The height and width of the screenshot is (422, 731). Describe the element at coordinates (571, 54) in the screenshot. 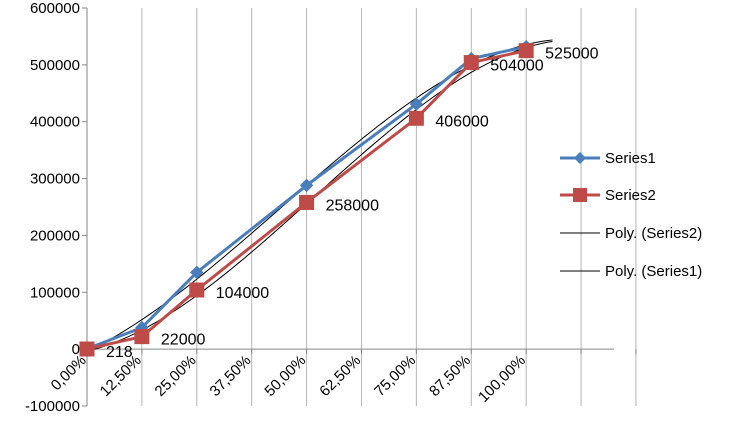

I see `data-label: 525000` at that location.